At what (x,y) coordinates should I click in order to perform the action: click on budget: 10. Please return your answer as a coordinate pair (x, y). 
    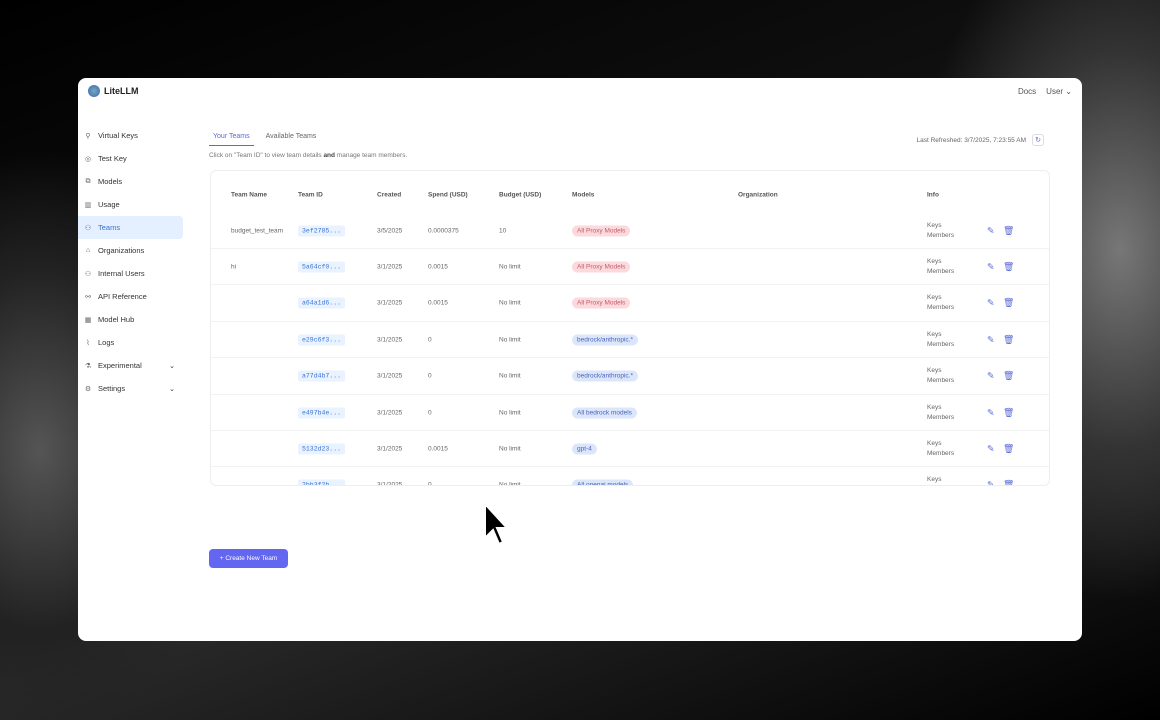
    Looking at the image, I should click on (503, 230).